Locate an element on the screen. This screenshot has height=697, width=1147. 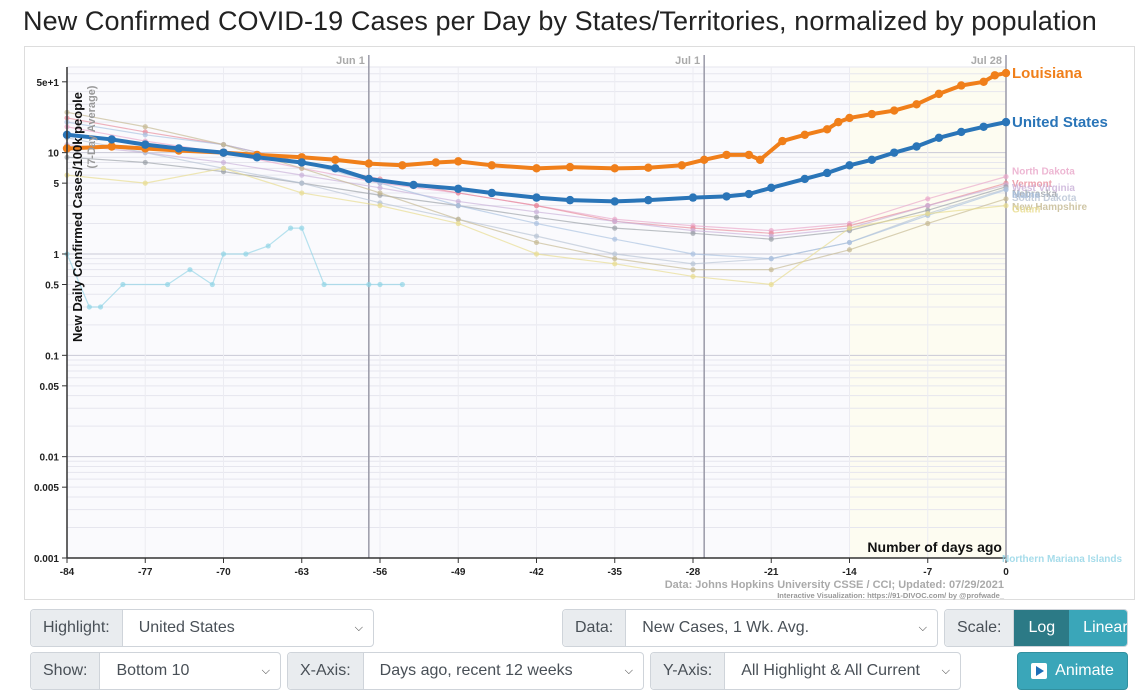
data-value: New Cases, 1 Wk. Avg. is located at coordinates (726, 627).